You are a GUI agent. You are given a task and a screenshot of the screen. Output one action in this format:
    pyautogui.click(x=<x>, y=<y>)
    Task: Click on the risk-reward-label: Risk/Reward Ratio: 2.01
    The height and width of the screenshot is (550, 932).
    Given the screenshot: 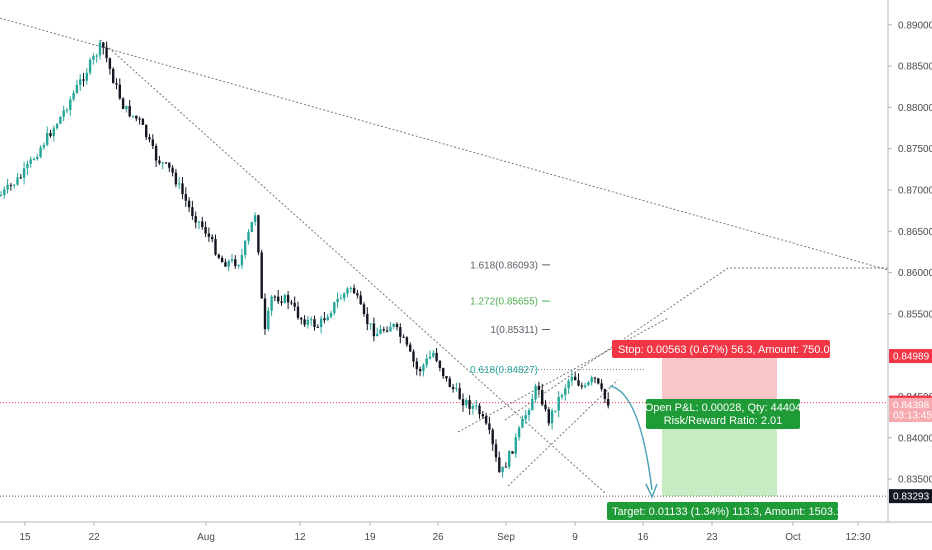 What is the action you would take?
    pyautogui.click(x=723, y=421)
    